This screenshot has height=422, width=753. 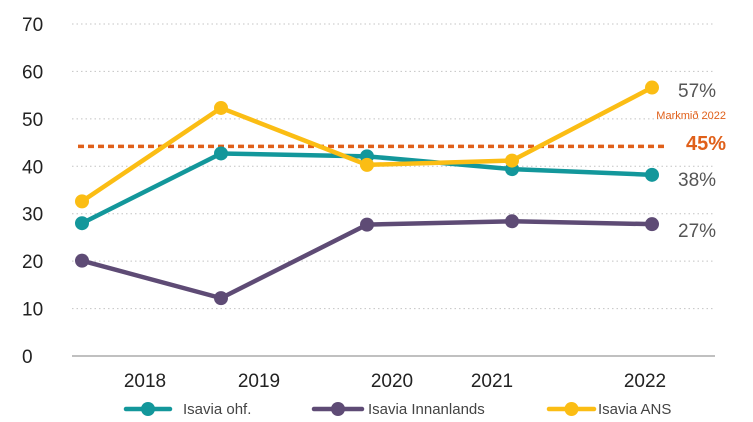 I want to click on x-tick-label: 2019, so click(x=259, y=381).